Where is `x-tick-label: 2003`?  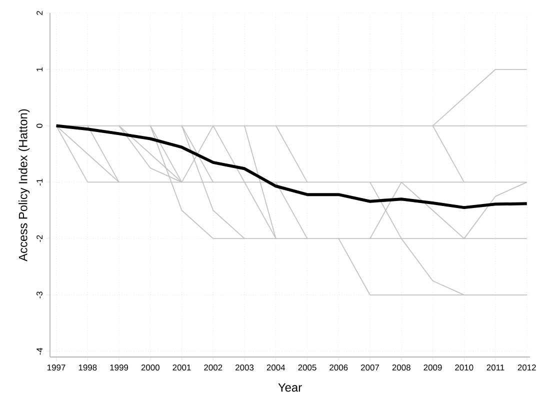
x-tick-label: 2003 is located at coordinates (245, 367).